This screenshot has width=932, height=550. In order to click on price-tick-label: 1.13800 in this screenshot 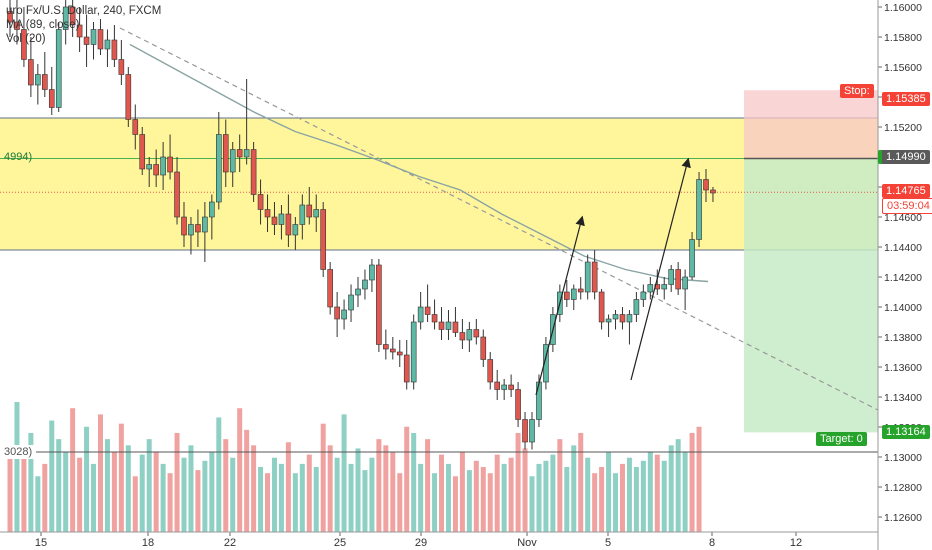, I will do `click(903, 338)`.